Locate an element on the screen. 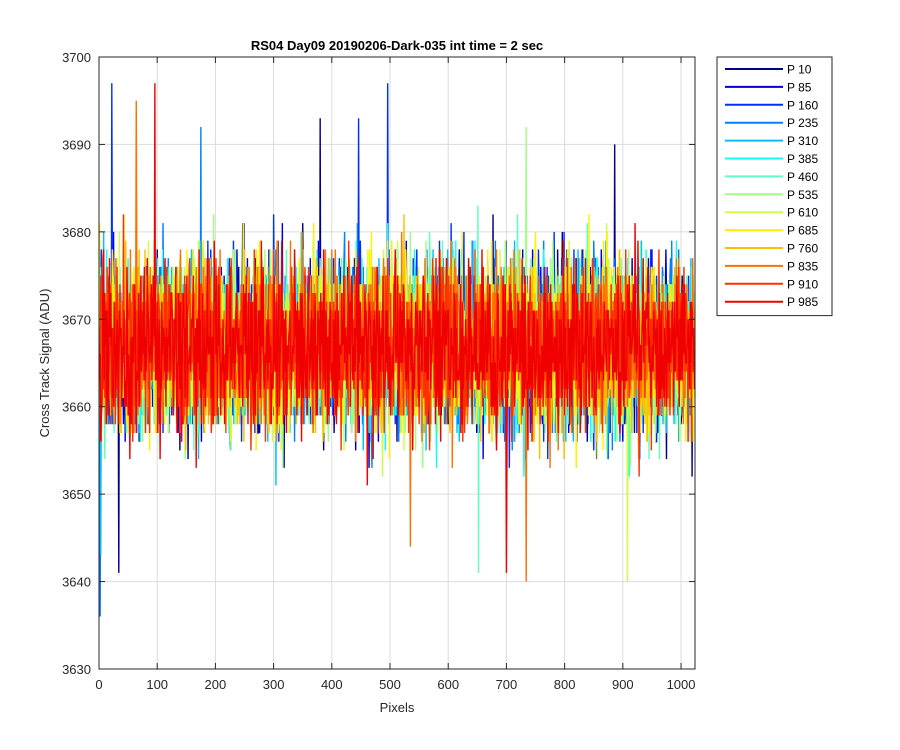 The image size is (900, 750). legend-label: P 985 is located at coordinates (802, 302).